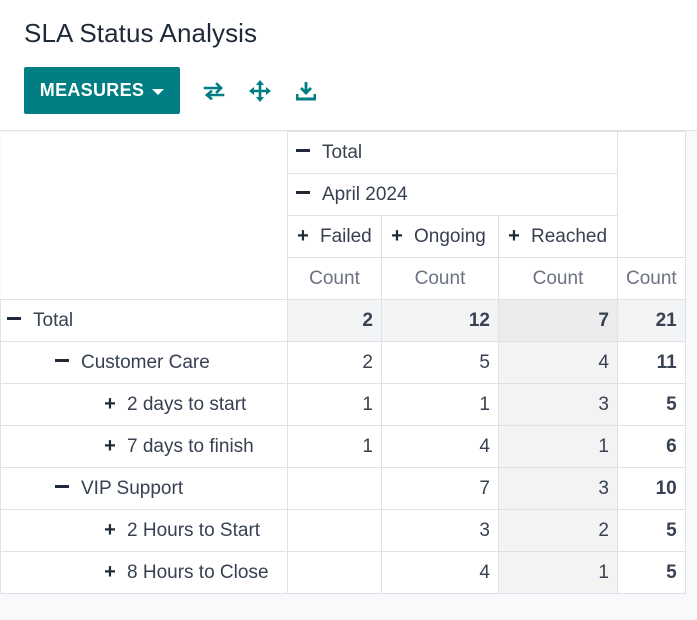 This screenshot has width=697, height=620. I want to click on cell-value: 6, so click(651, 446).